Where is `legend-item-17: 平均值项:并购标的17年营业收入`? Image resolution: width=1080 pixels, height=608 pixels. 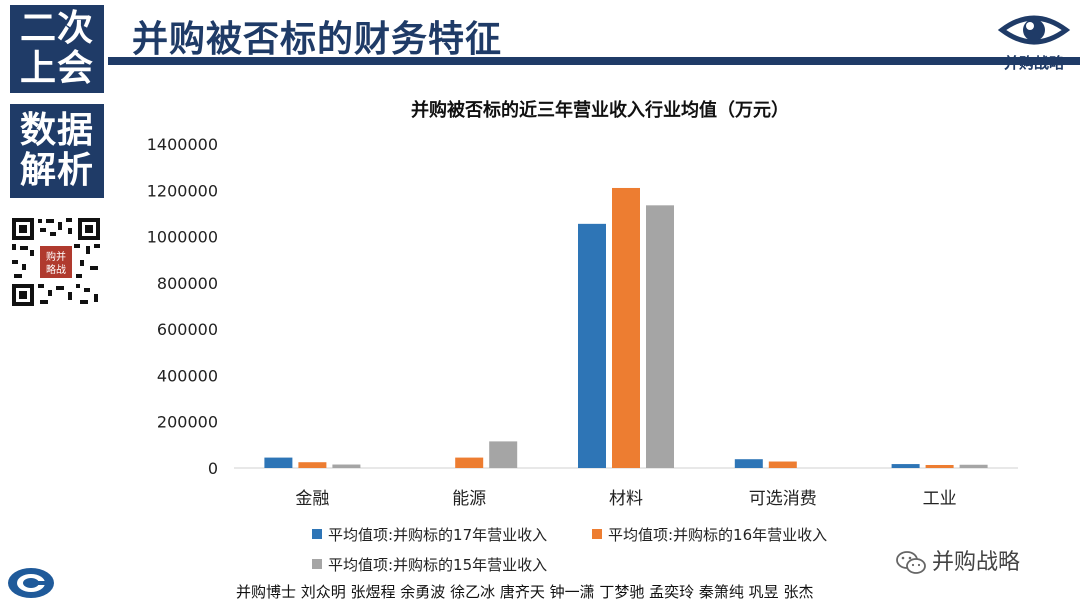 legend-item-17: 平均值项:并购标的17年营业收入 is located at coordinates (429, 534).